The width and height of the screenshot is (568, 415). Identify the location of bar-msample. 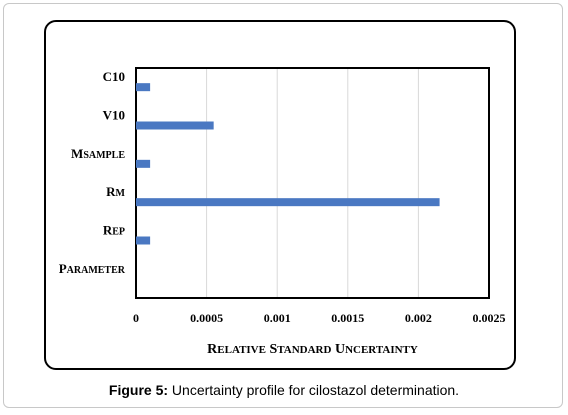
(143, 163).